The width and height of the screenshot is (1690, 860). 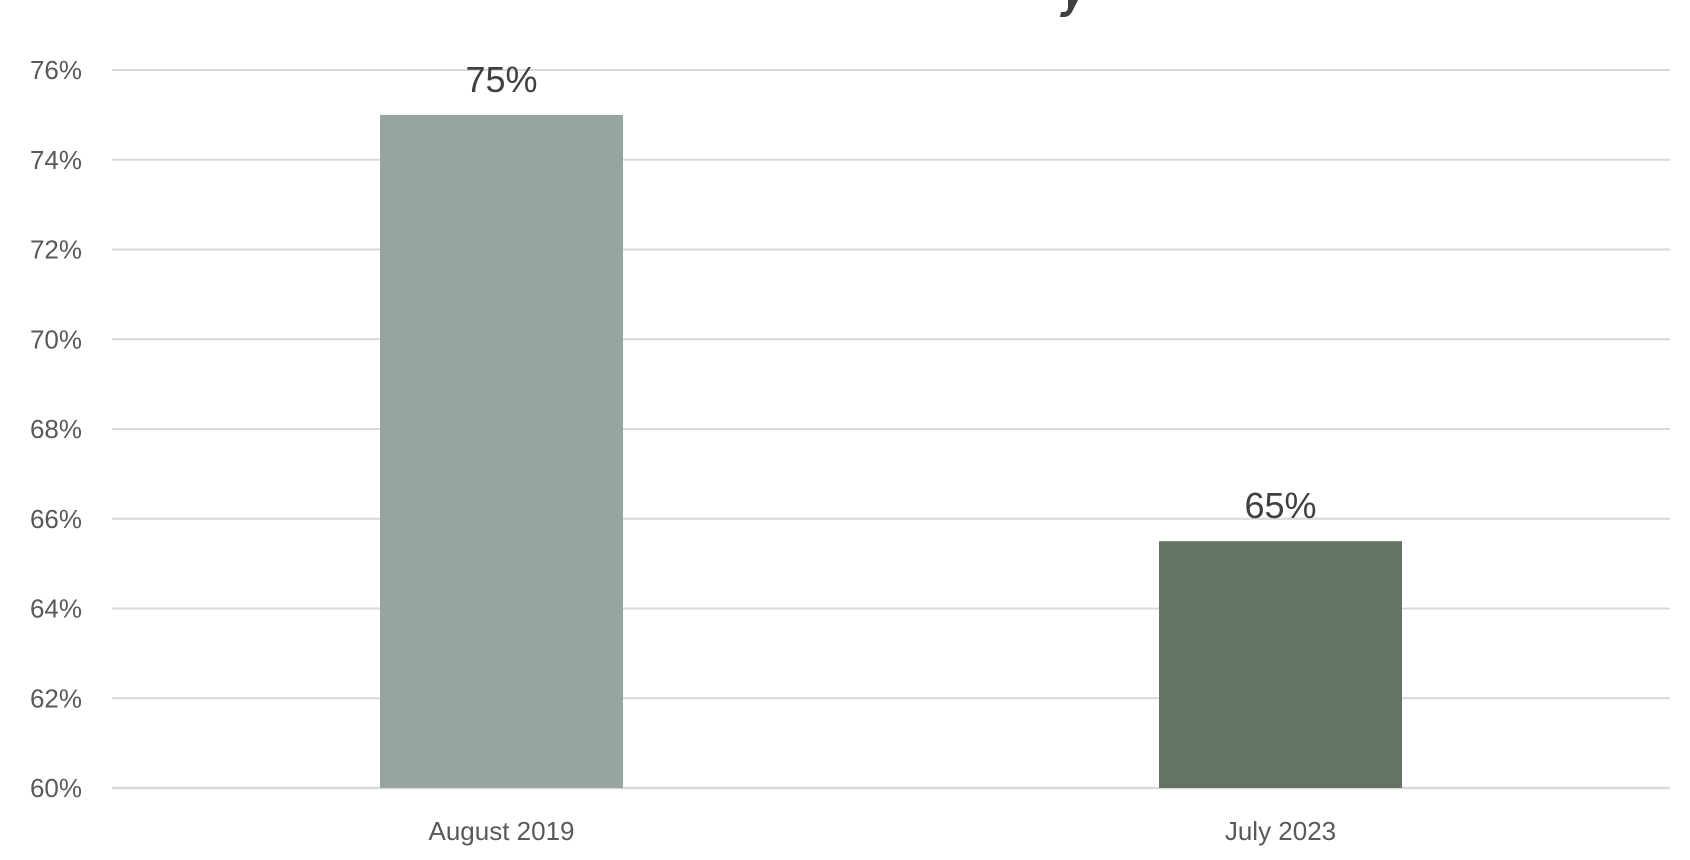 I want to click on y-tick-label: 76%, so click(x=56, y=70).